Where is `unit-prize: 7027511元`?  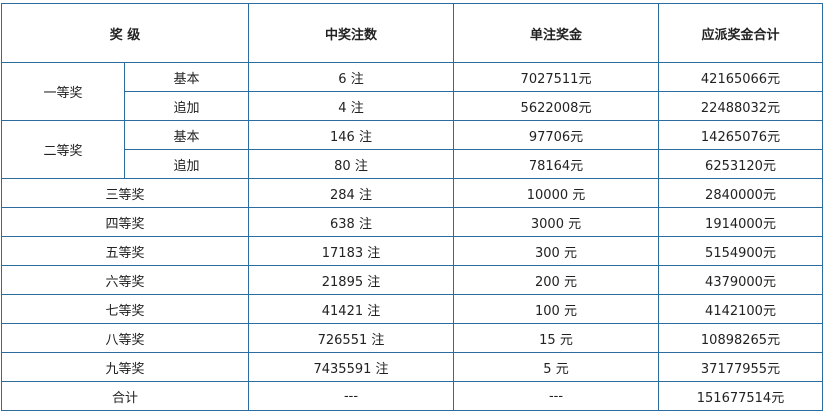
unit-prize: 7027511元 is located at coordinates (556, 77).